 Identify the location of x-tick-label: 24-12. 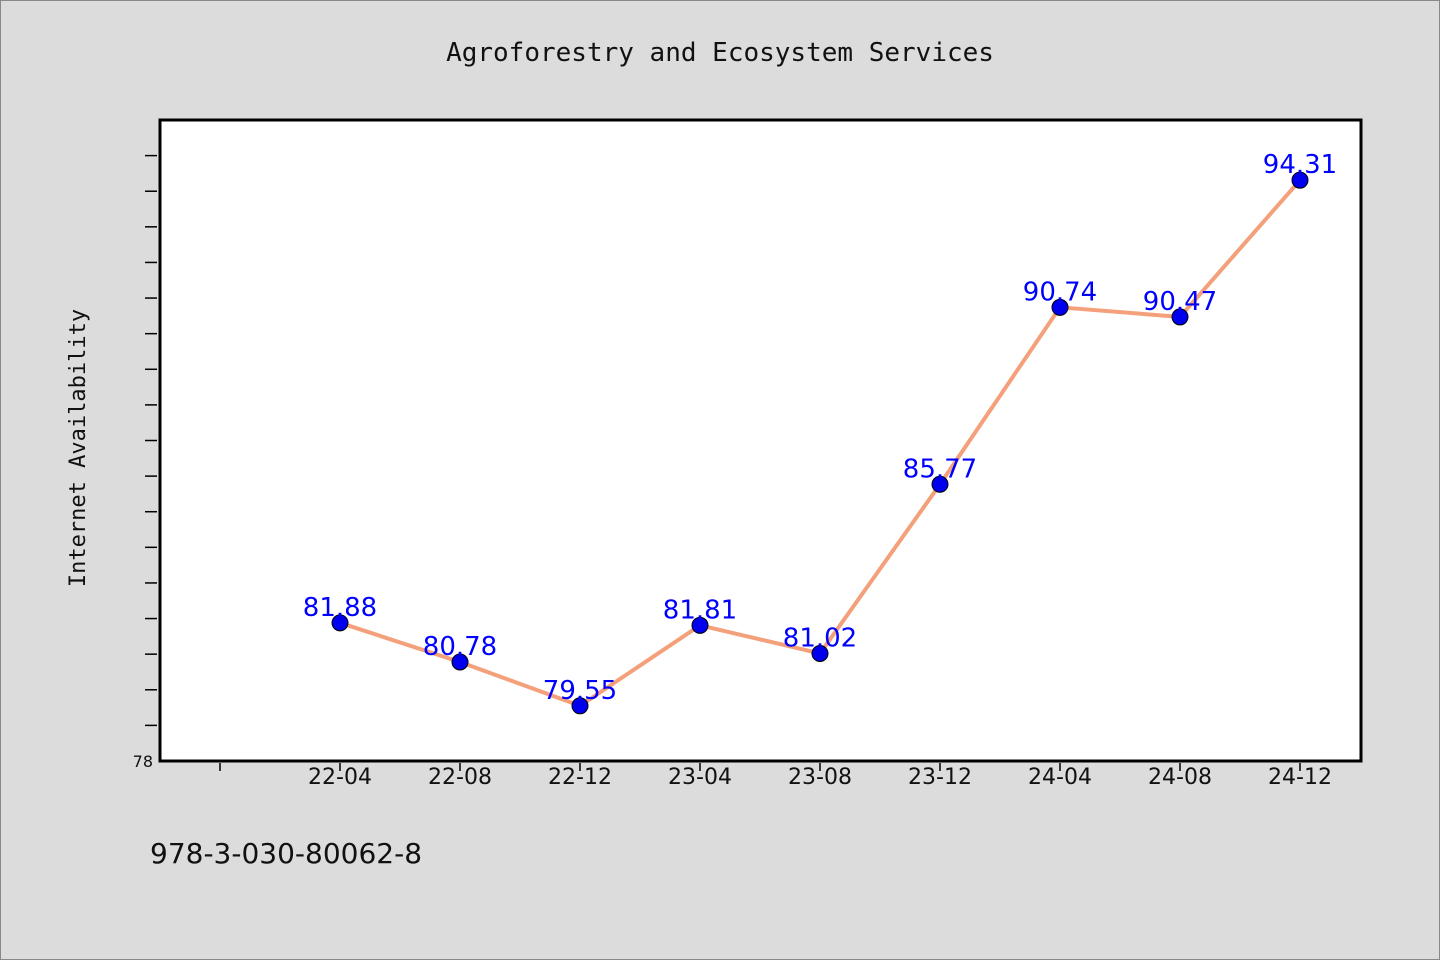
(1300, 777).